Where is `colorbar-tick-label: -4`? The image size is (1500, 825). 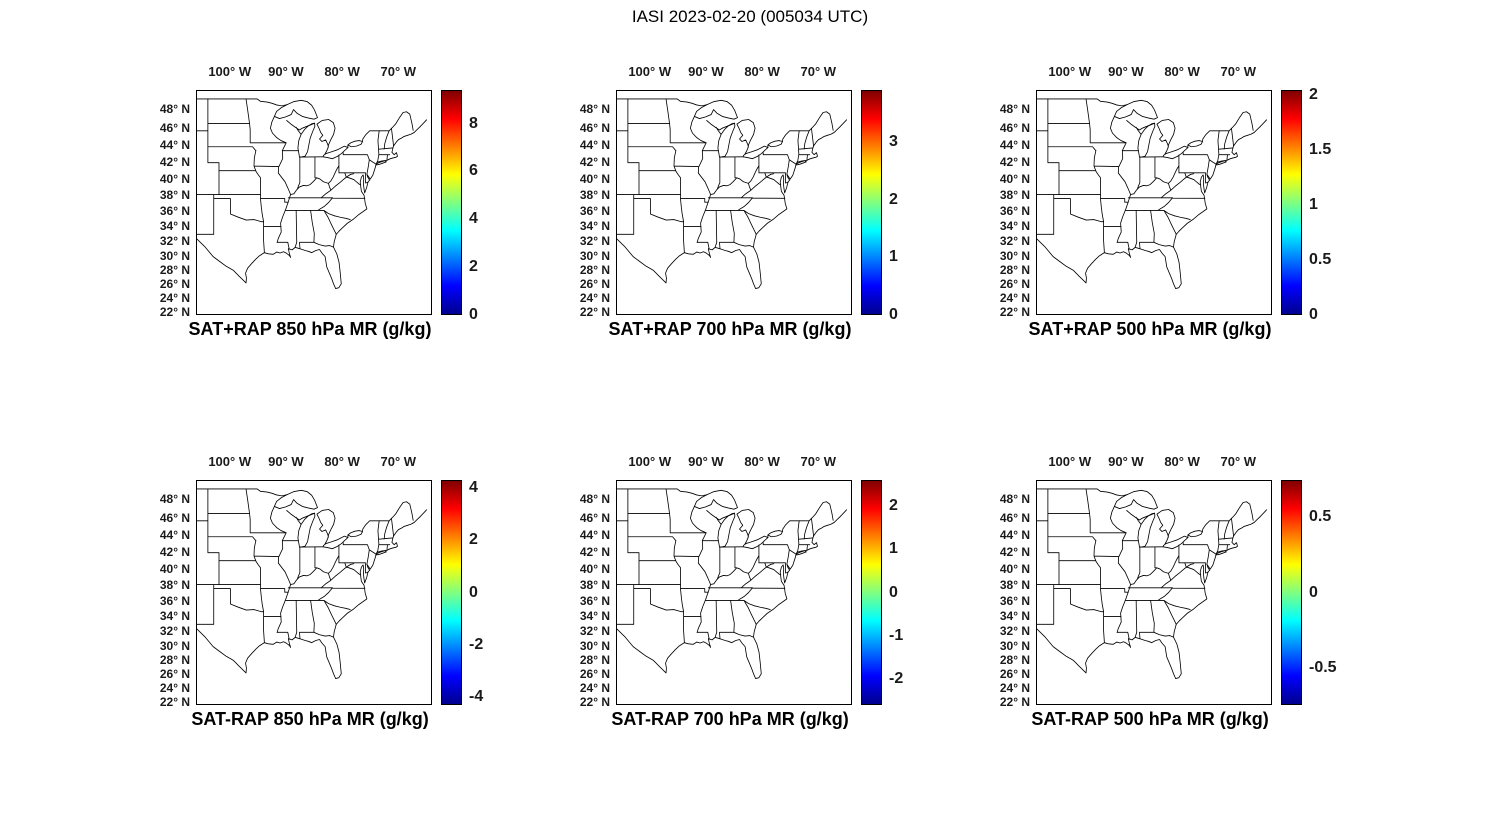 colorbar-tick-label: -4 is located at coordinates (476, 697).